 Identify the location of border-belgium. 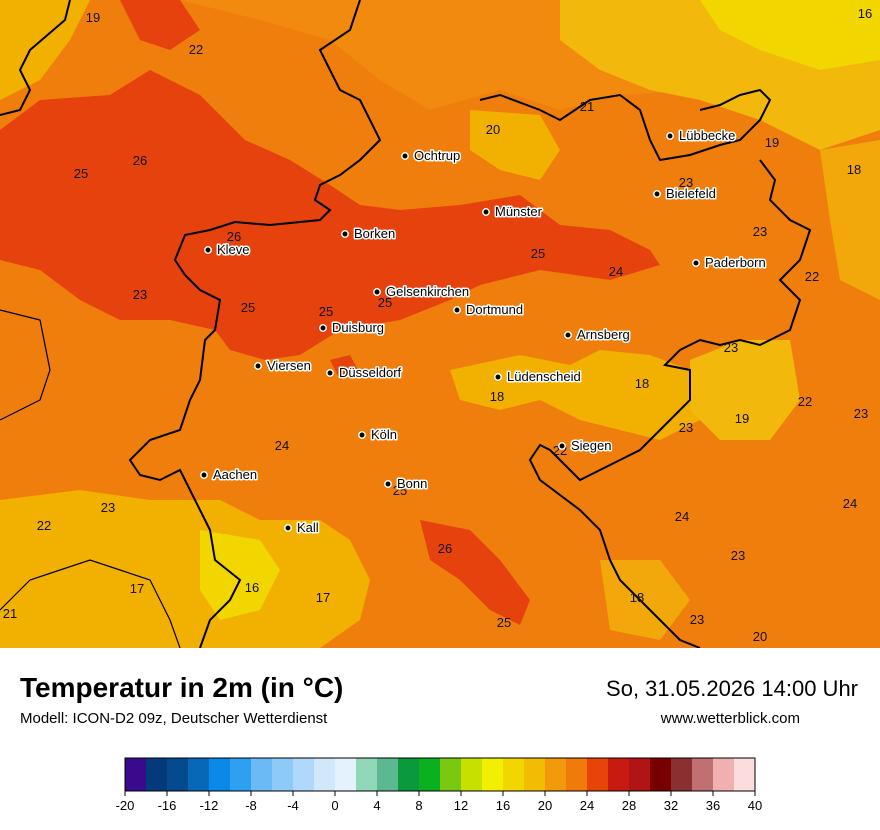
(25, 365).